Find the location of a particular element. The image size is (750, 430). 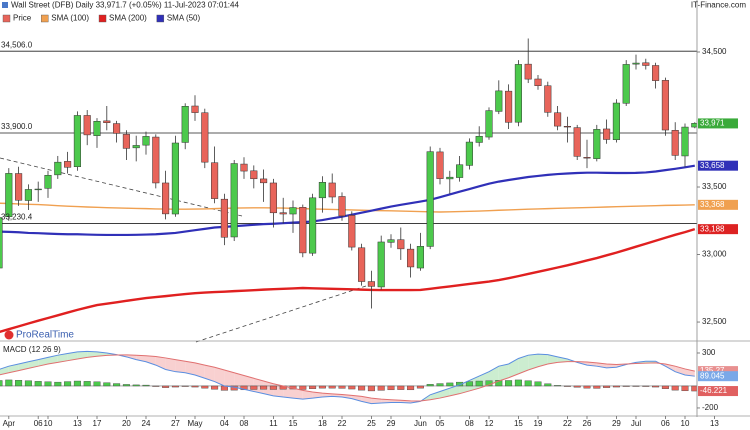

x-tick-label: 19 is located at coordinates (538, 423).